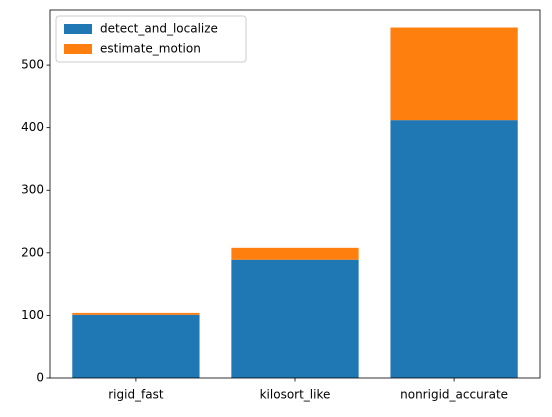 The height and width of the screenshot is (417, 552). Describe the element at coordinates (32, 127) in the screenshot. I see `y-tick-label: 400` at that location.